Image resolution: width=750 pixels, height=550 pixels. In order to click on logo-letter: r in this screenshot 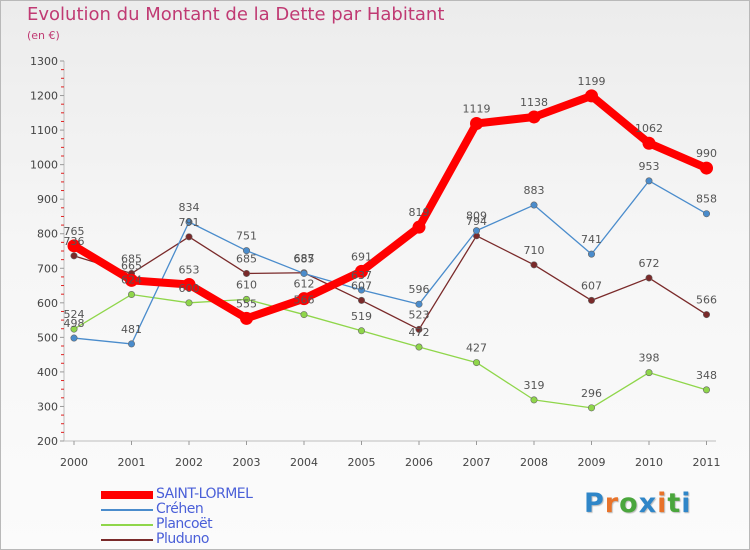, I will do `click(612, 503)`.